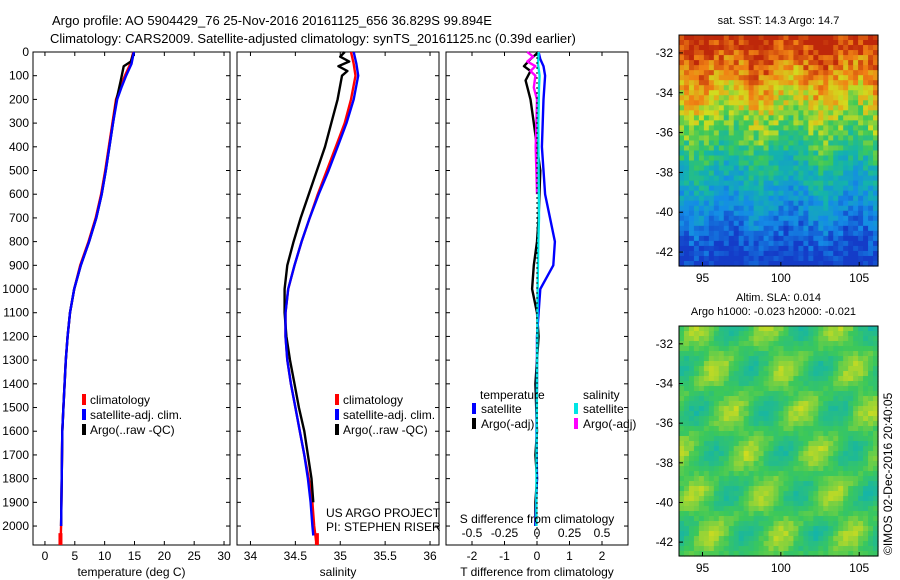 Image resolution: width=900 pixels, height=580 pixels. Describe the element at coordinates (472, 556) in the screenshot. I see `x-tick-label: -2` at that location.